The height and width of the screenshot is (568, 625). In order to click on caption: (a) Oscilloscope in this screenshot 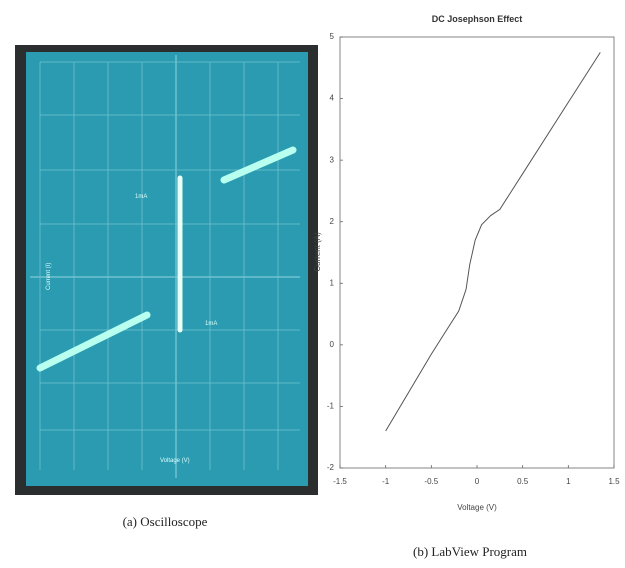, I will do `click(165, 521)`.